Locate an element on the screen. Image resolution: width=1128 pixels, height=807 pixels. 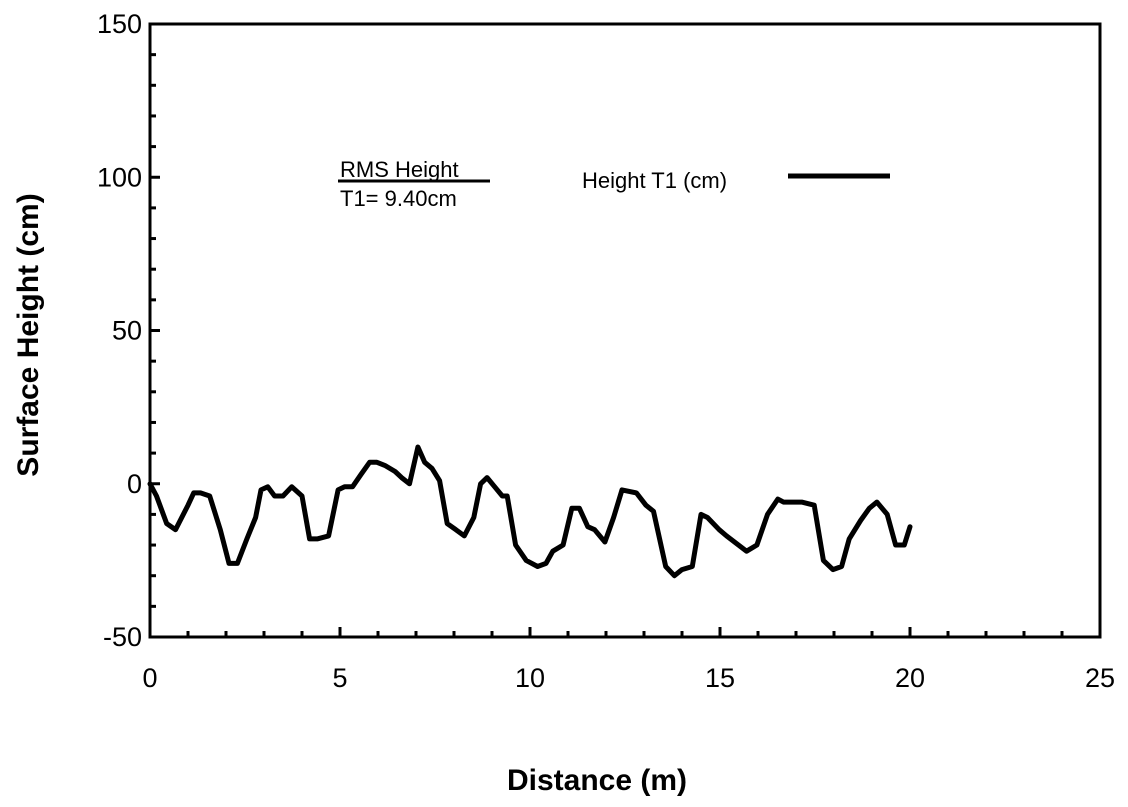
x-tick-label: 10 is located at coordinates (530, 678).